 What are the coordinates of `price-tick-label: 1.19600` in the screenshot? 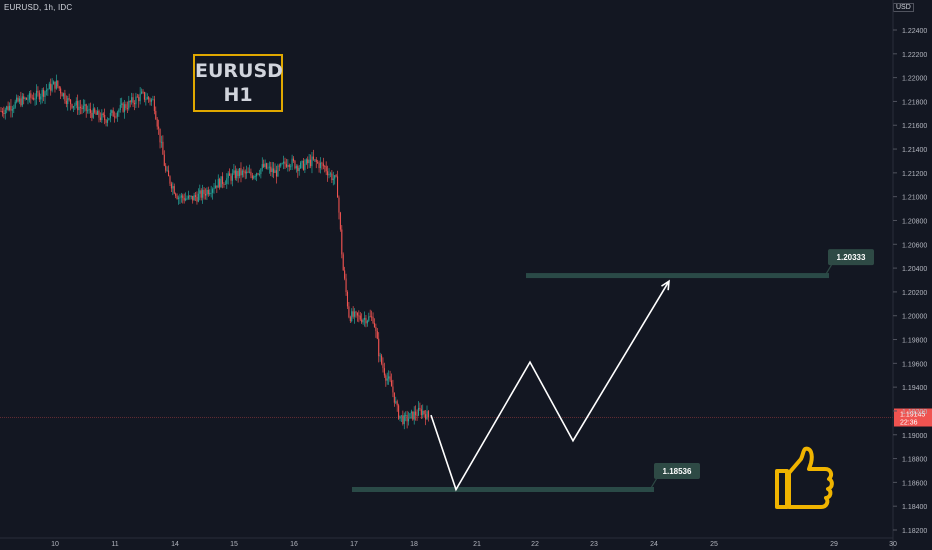 It's located at (914, 364).